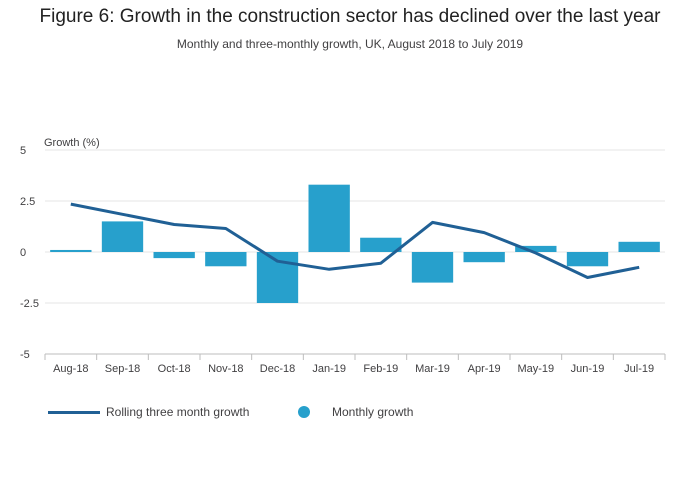 Image resolution: width=700 pixels, height=502 pixels. What do you see at coordinates (535, 369) in the screenshot?
I see `x-tick-label: May-19` at bounding box center [535, 369].